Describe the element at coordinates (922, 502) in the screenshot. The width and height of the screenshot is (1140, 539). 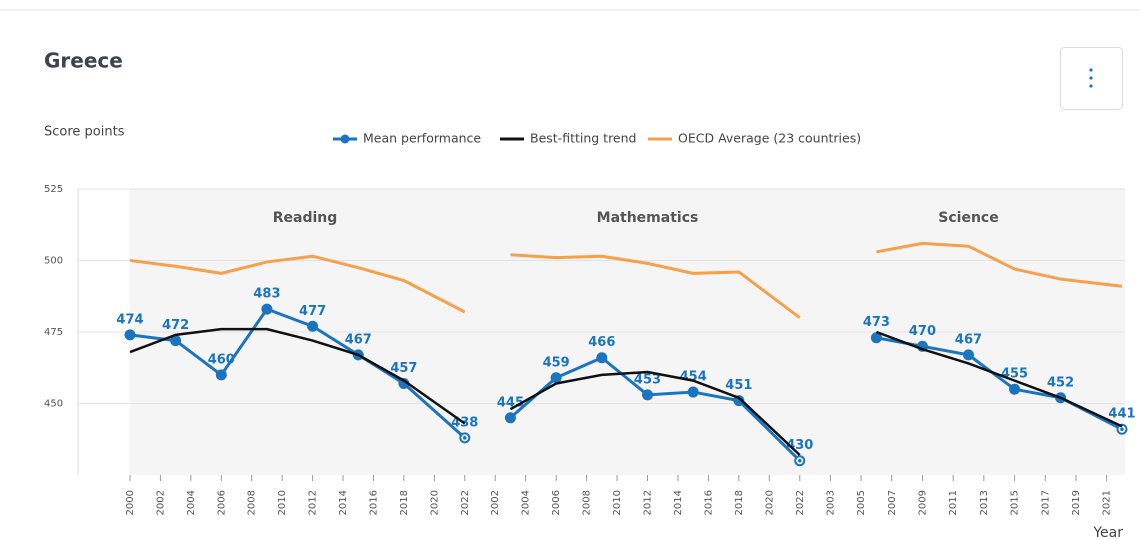
I see `x-tick-label: 2009` at that location.